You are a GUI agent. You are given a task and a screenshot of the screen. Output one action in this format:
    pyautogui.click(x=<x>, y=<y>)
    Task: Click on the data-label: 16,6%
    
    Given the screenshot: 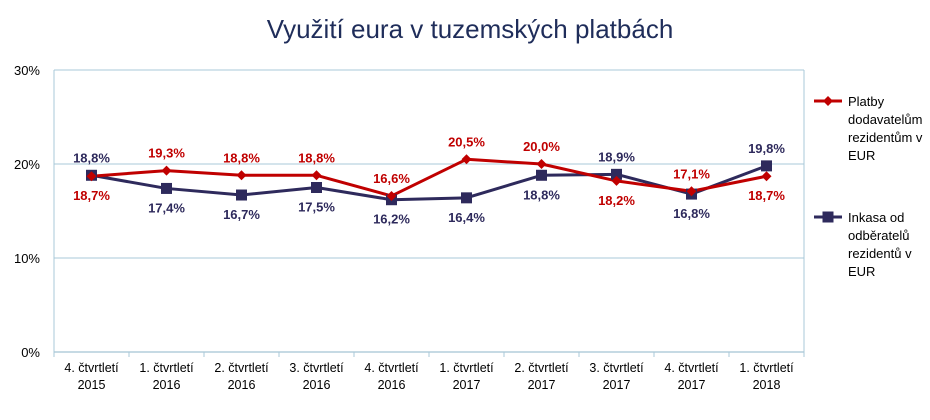 What is the action you would take?
    pyautogui.click(x=391, y=178)
    